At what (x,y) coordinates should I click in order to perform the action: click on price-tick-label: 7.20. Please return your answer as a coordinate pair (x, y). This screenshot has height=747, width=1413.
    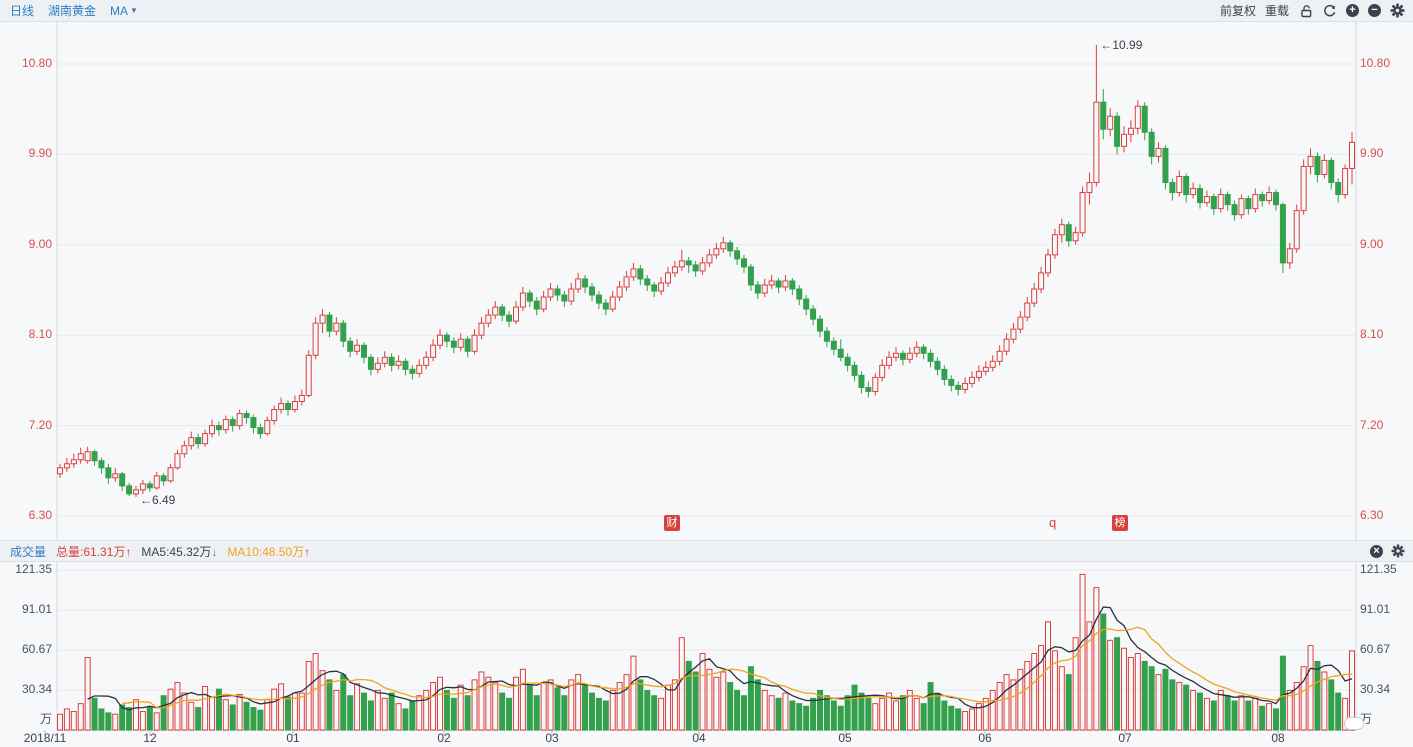
    Looking at the image, I should click on (1372, 424).